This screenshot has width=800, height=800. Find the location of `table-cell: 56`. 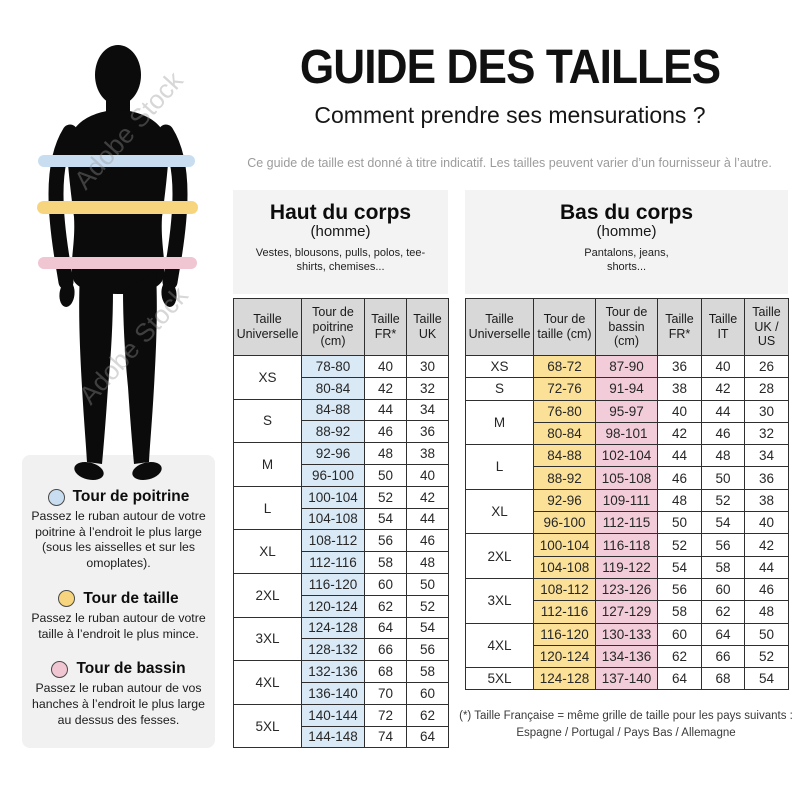

table-cell: 56 is located at coordinates (427, 650).